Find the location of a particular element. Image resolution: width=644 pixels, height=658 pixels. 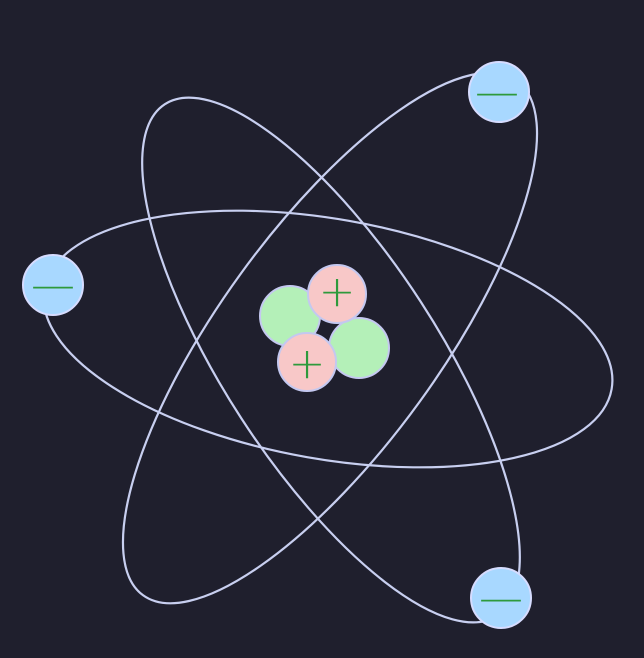

neutron is located at coordinates (359, 348).